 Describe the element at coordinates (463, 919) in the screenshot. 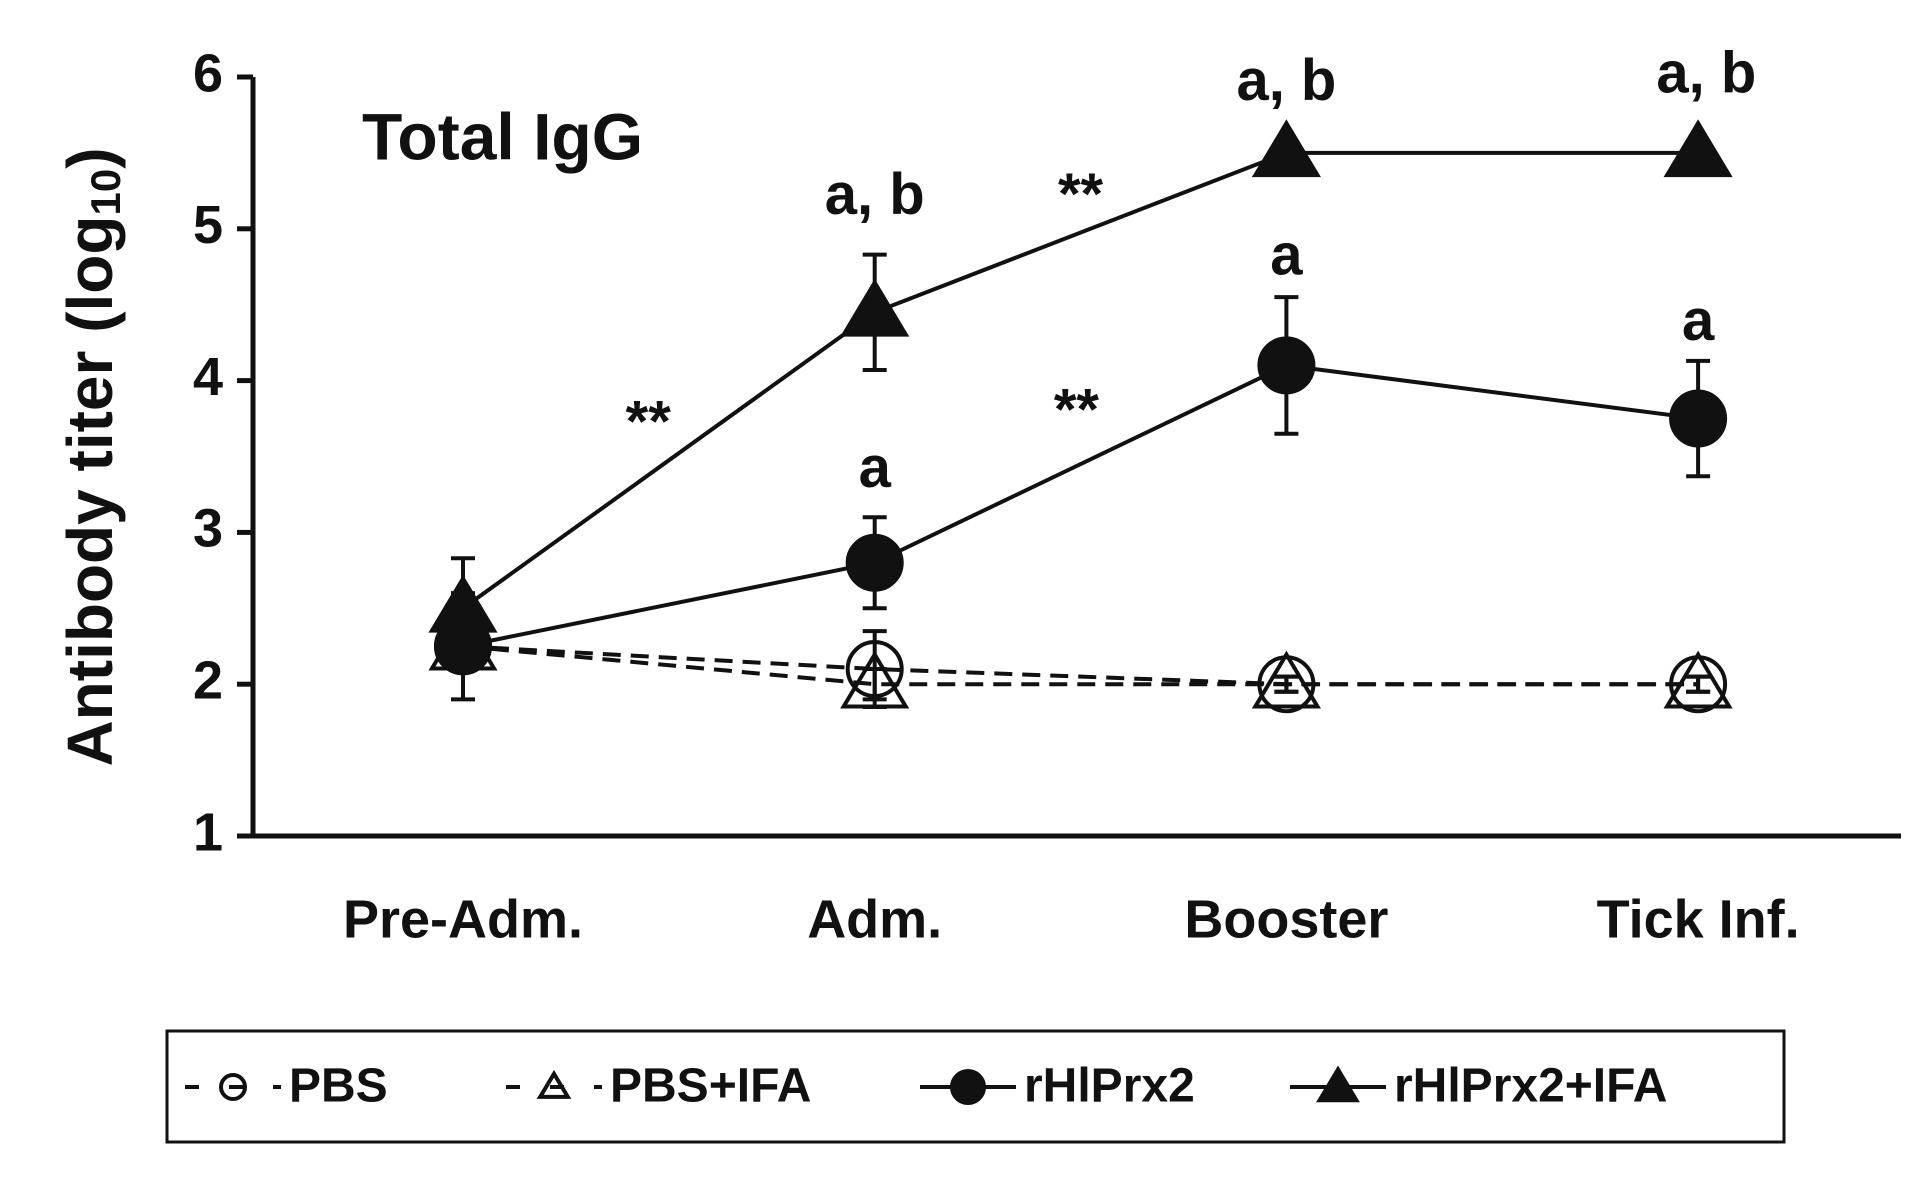

I see `x-tick-label: Pre-Adm.` at that location.